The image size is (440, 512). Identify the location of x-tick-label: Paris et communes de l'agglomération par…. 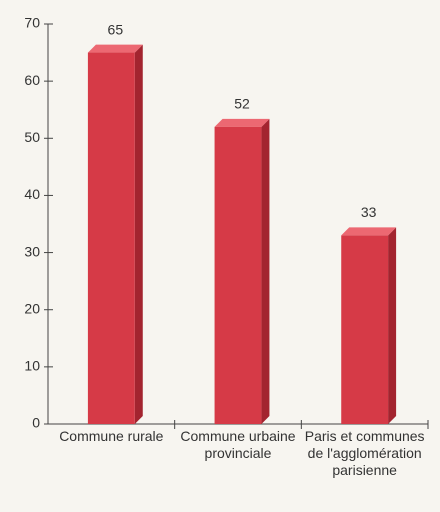
(364, 453).